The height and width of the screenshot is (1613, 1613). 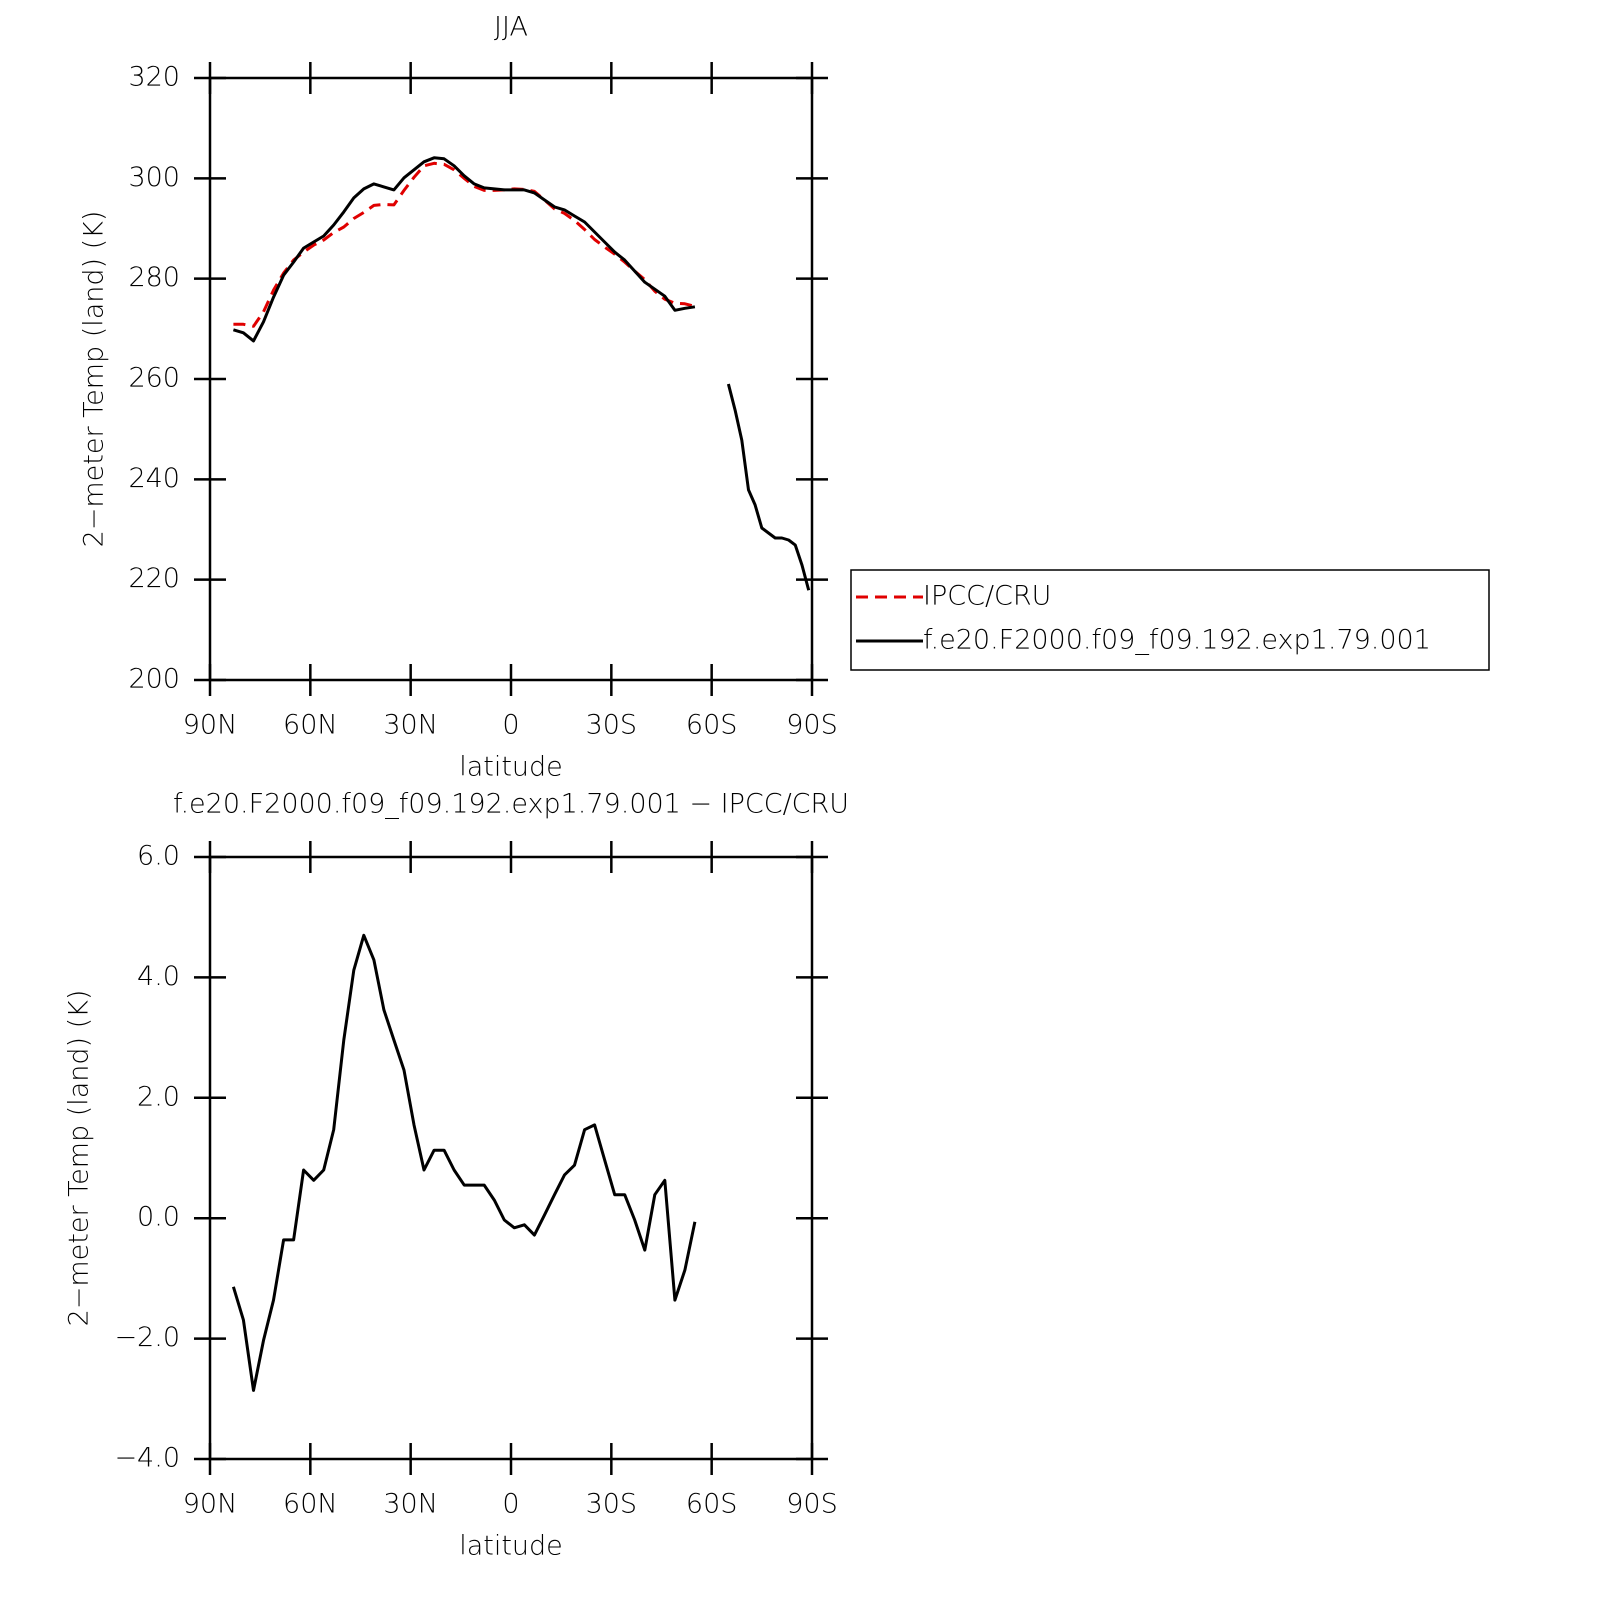 What do you see at coordinates (154, 277) in the screenshot?
I see `y-tick-label: 280` at bounding box center [154, 277].